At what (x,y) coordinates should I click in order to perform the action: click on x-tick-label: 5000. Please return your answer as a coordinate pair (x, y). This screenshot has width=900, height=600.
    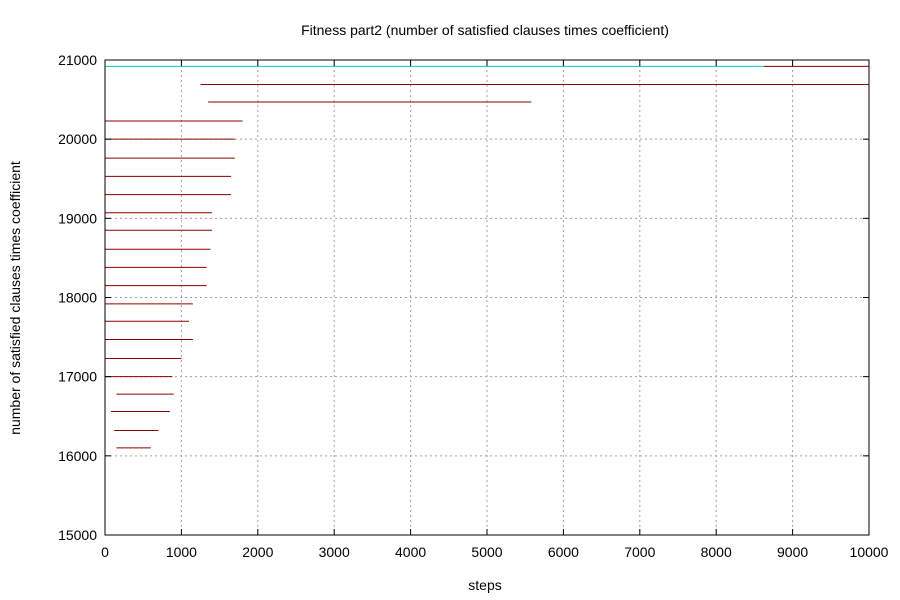
    Looking at the image, I should click on (486, 552).